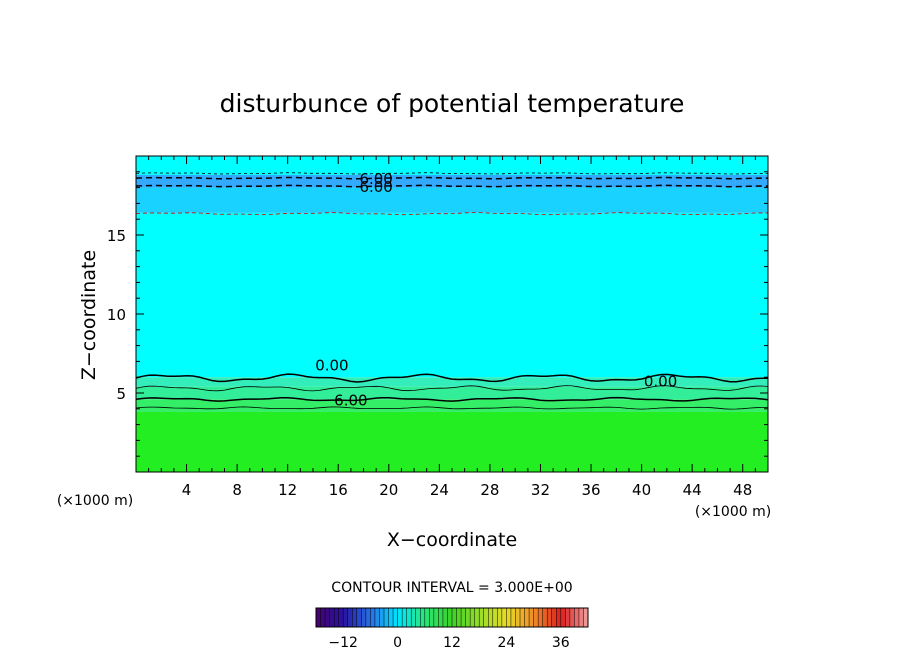  I want to click on colorbar-tick-label: −12, so click(343, 643).